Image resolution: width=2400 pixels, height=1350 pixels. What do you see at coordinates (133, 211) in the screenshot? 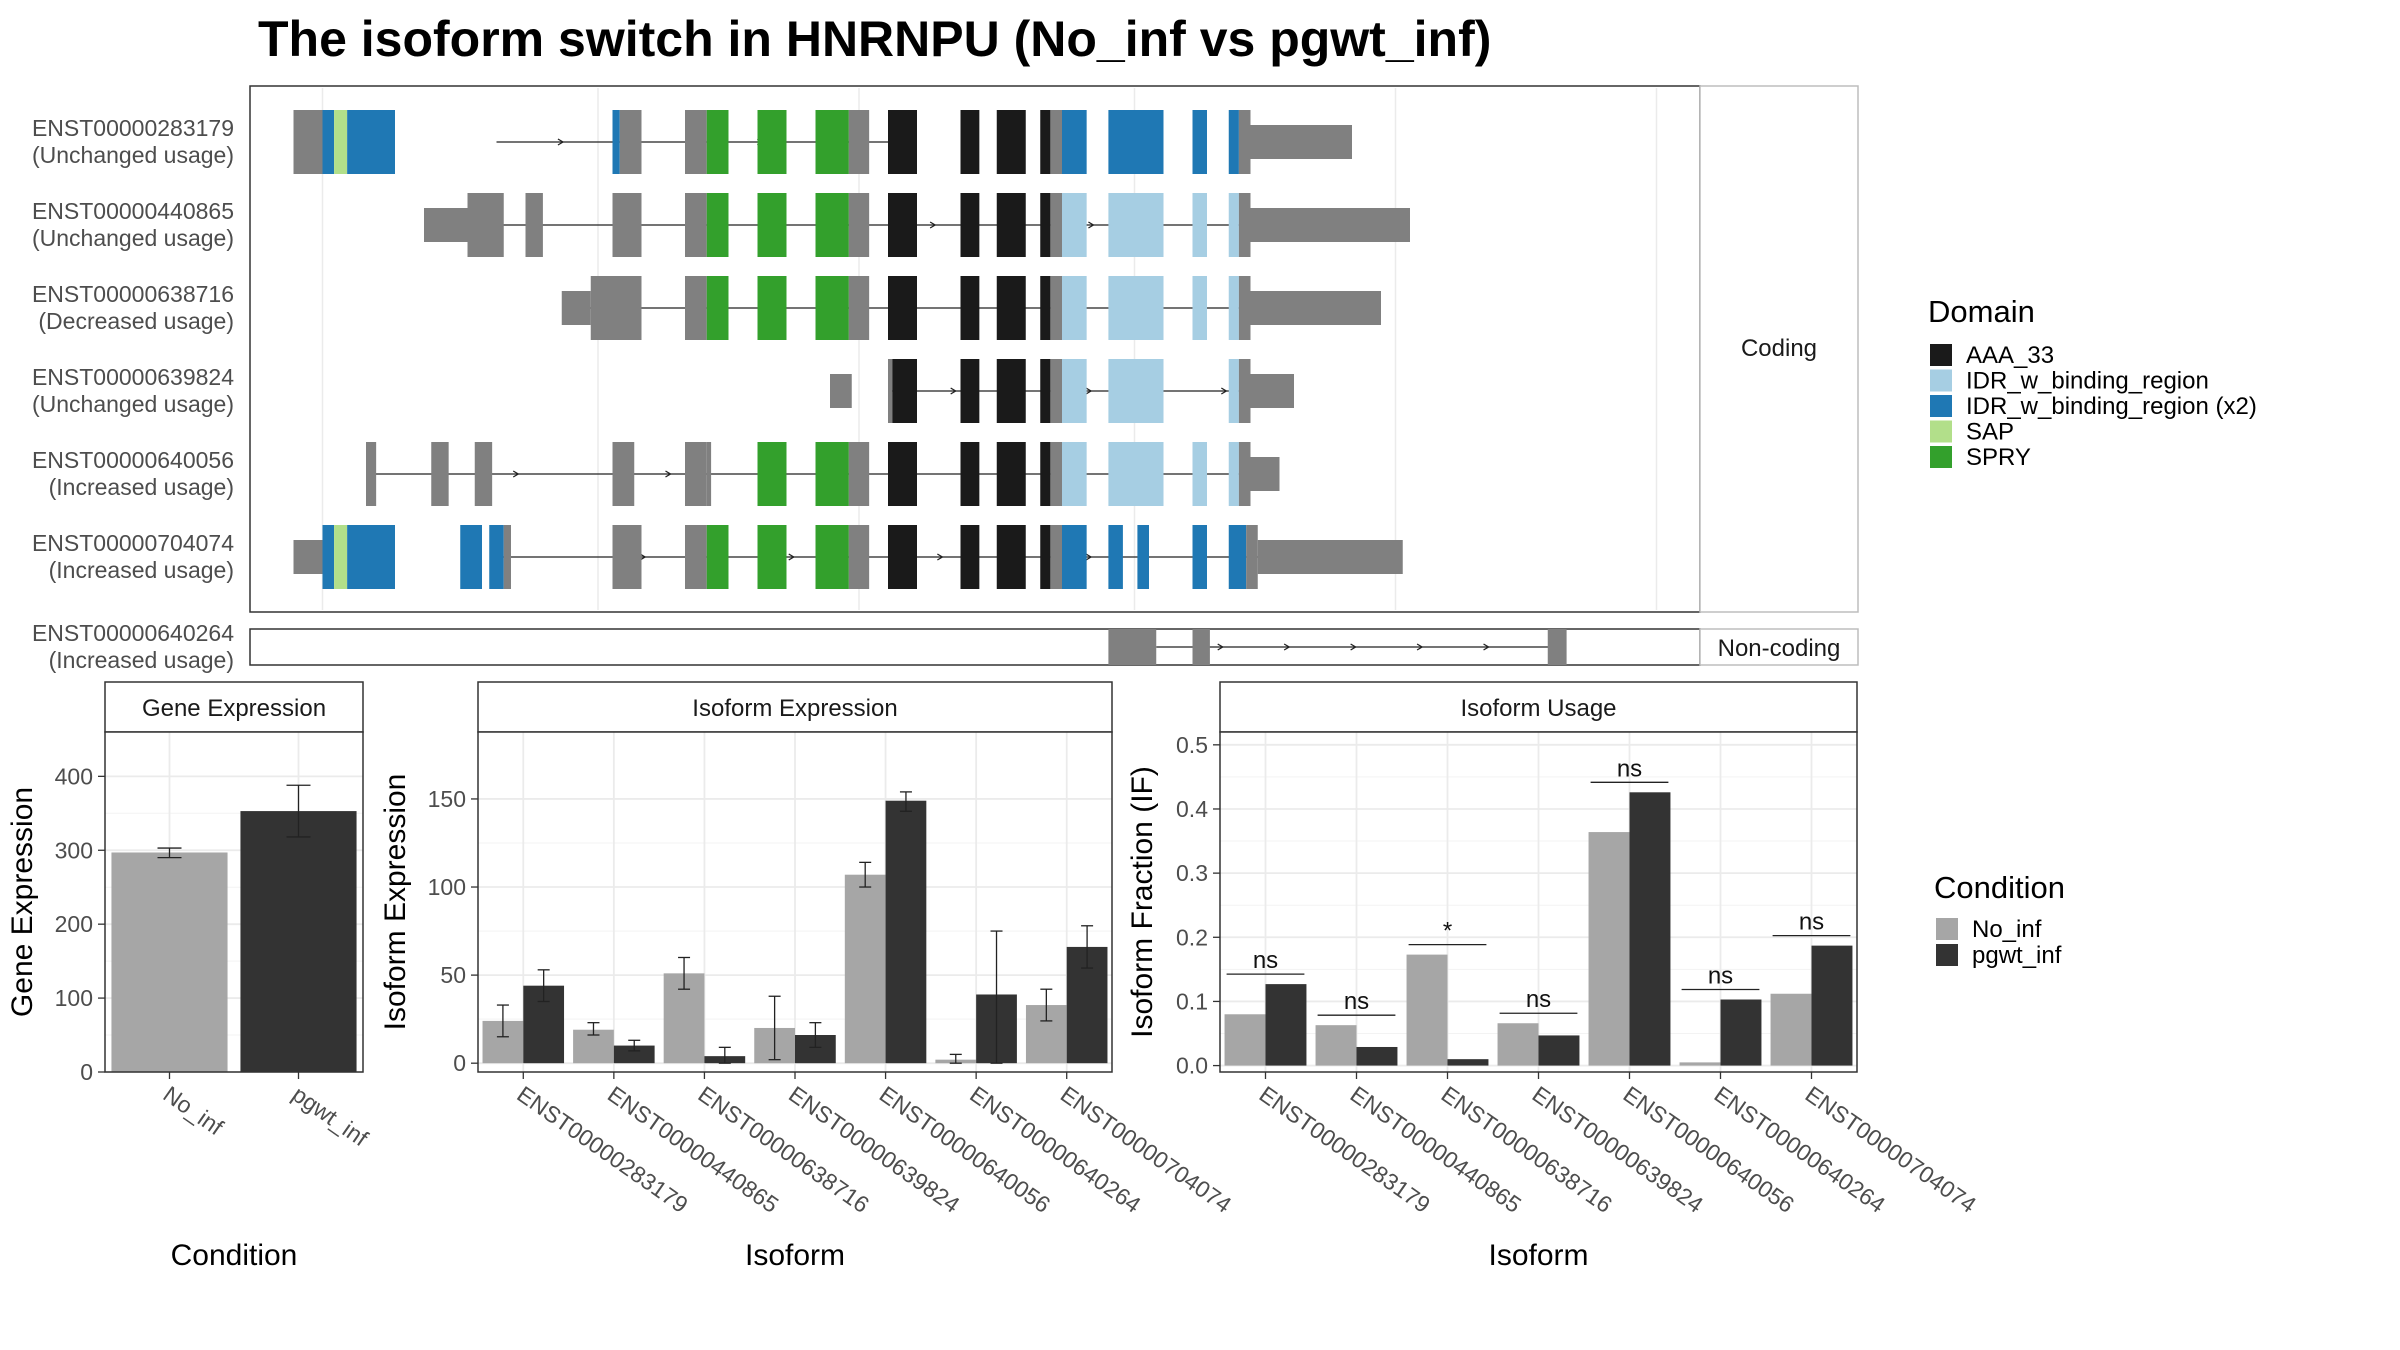
I see `transcript-id-label: ENST00000440865` at bounding box center [133, 211].